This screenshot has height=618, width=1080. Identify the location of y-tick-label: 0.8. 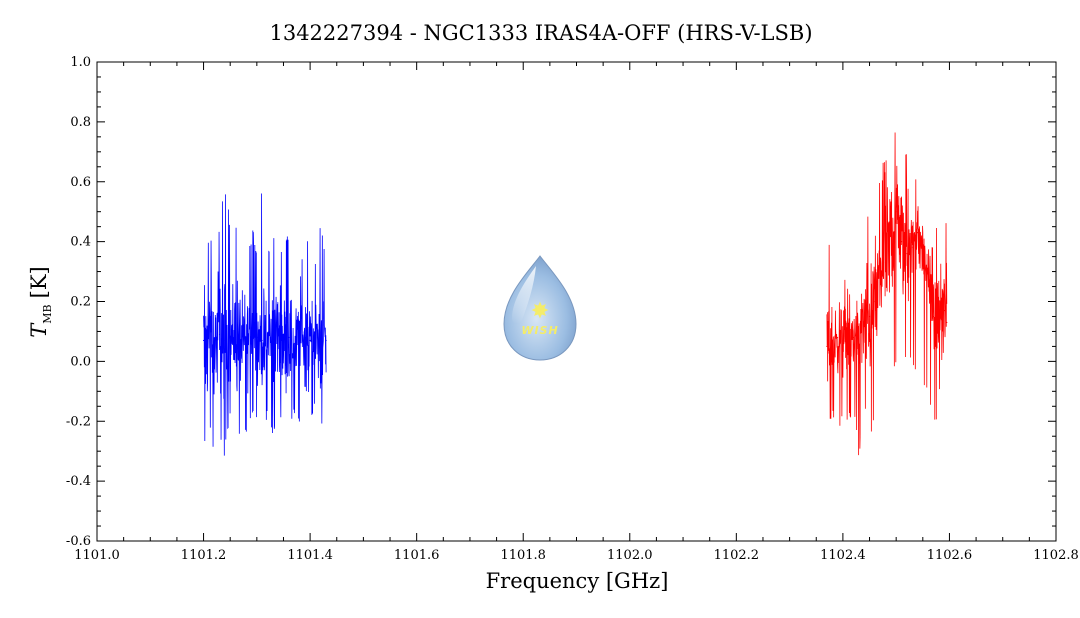
(80, 122).